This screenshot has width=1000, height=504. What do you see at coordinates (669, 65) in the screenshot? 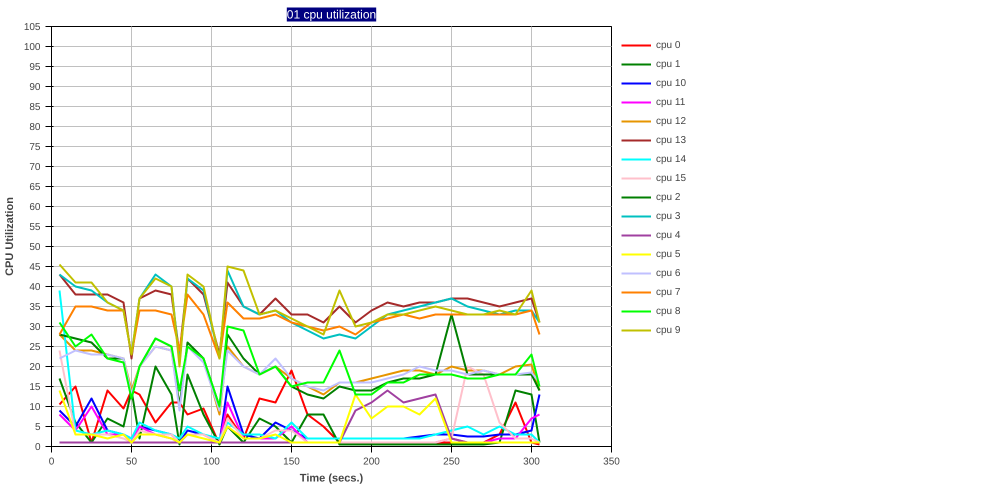
I see `legend-label: cpu 1` at bounding box center [669, 65].